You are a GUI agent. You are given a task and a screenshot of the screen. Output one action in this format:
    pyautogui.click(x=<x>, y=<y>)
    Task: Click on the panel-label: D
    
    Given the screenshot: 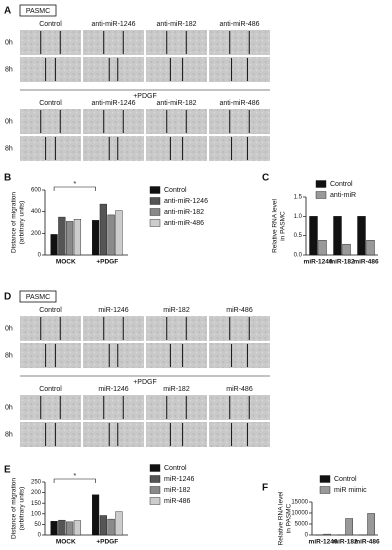 What is the action you would take?
    pyautogui.click(x=7, y=297)
    